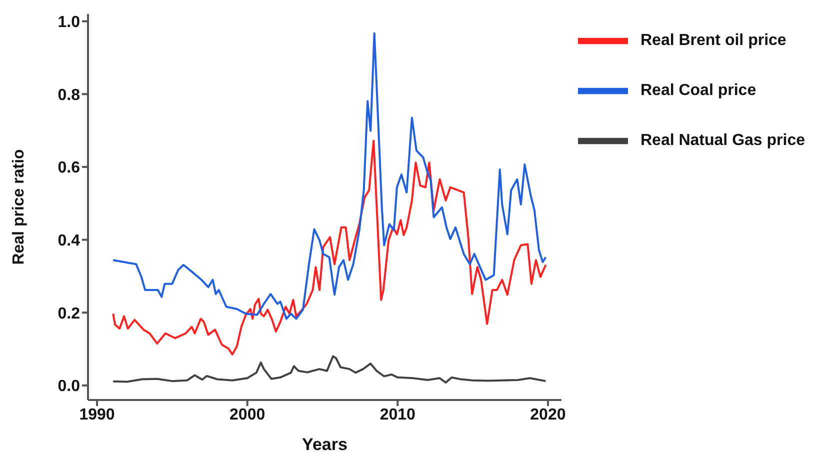 The image size is (827, 462). I want to click on y-tick-label: 0.6, so click(69, 168).